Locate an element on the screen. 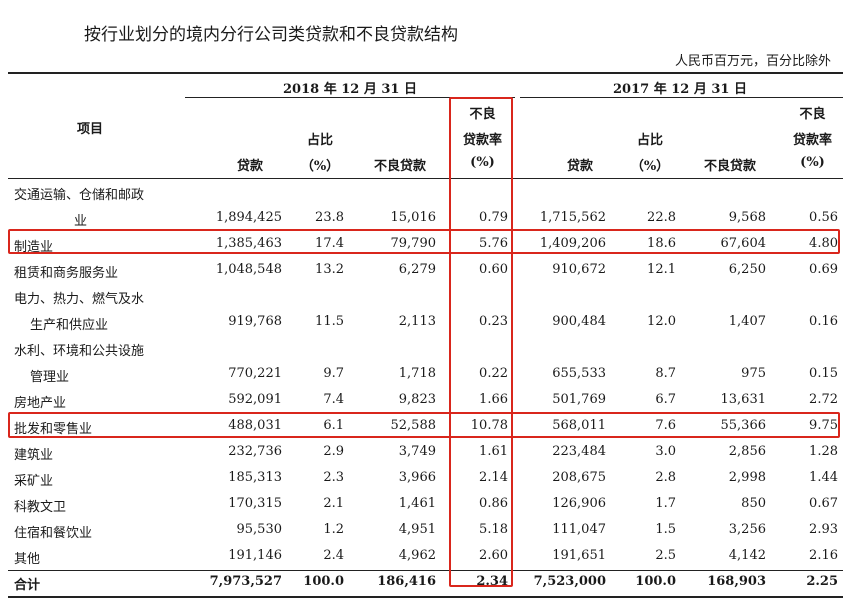 This screenshot has width=849, height=601. row-label: 制造业 is located at coordinates (34, 247).